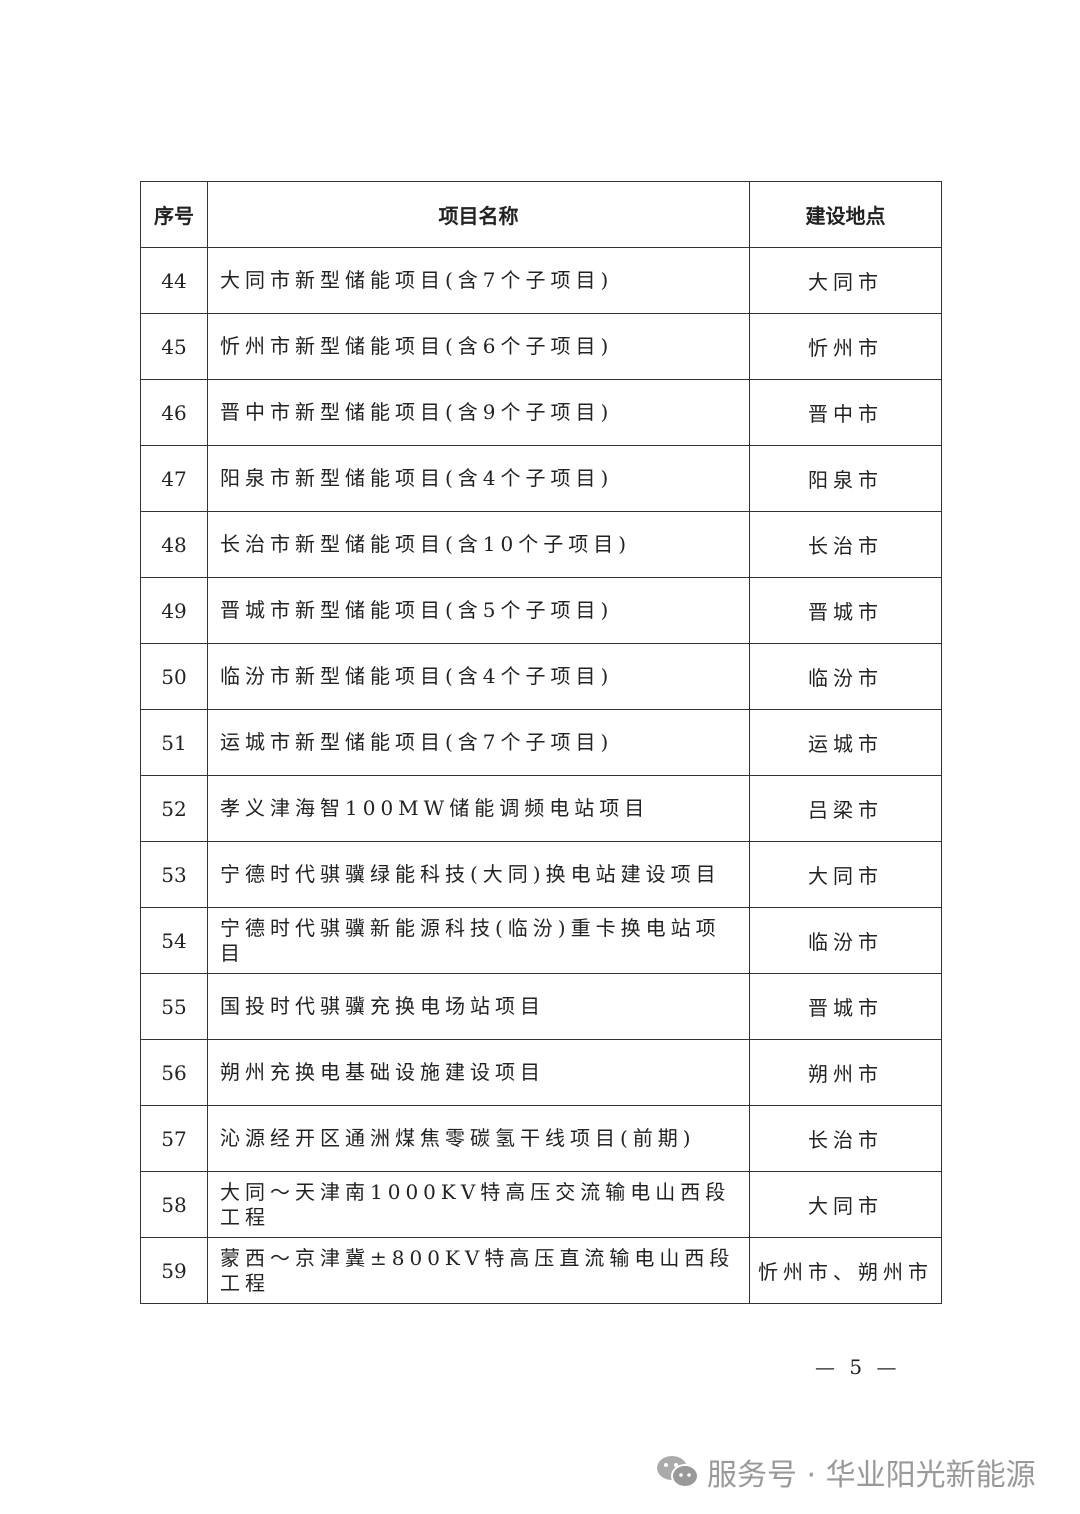 This screenshot has height=1514, width=1080. I want to click on table-row: 54 宁德时代骐骥新能源科技(临汾)重卡换电站项目 临汾市, so click(541, 940).